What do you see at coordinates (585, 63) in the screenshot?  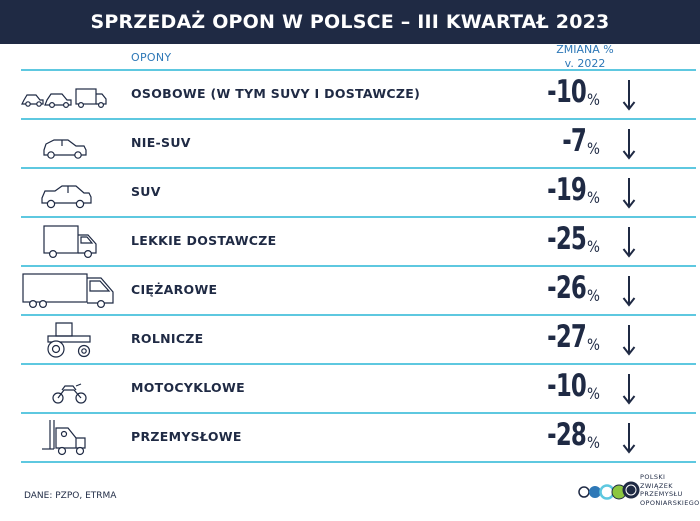 I see `column-header-change-line2: v. 2022` at bounding box center [585, 63].